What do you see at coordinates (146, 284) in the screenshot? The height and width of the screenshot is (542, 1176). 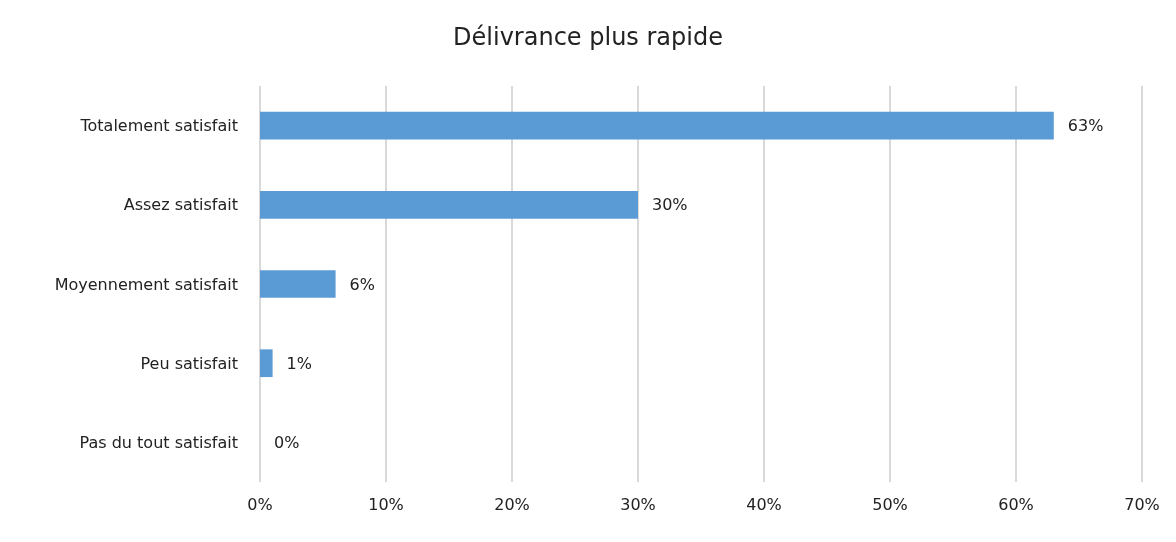 I see `y-tick-label: Moyennement satisfait` at bounding box center [146, 284].